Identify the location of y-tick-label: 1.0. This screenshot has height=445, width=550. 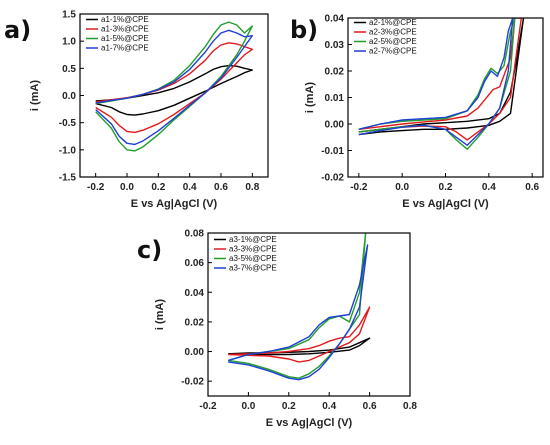
(69, 42).